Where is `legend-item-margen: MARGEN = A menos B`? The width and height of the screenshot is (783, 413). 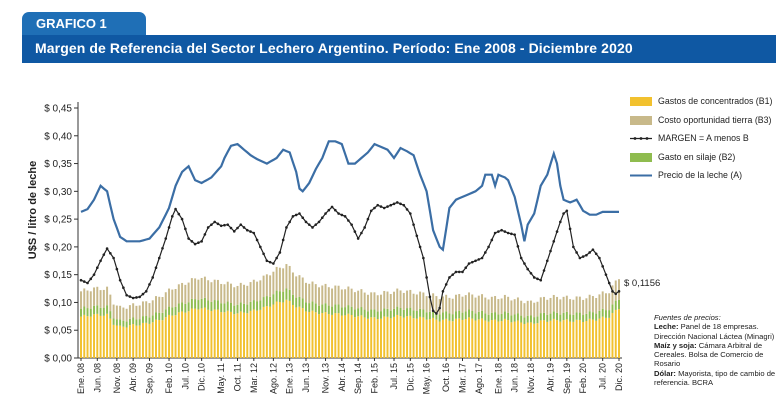 legend-item-margen: MARGEN = A menos B is located at coordinates (705, 139).